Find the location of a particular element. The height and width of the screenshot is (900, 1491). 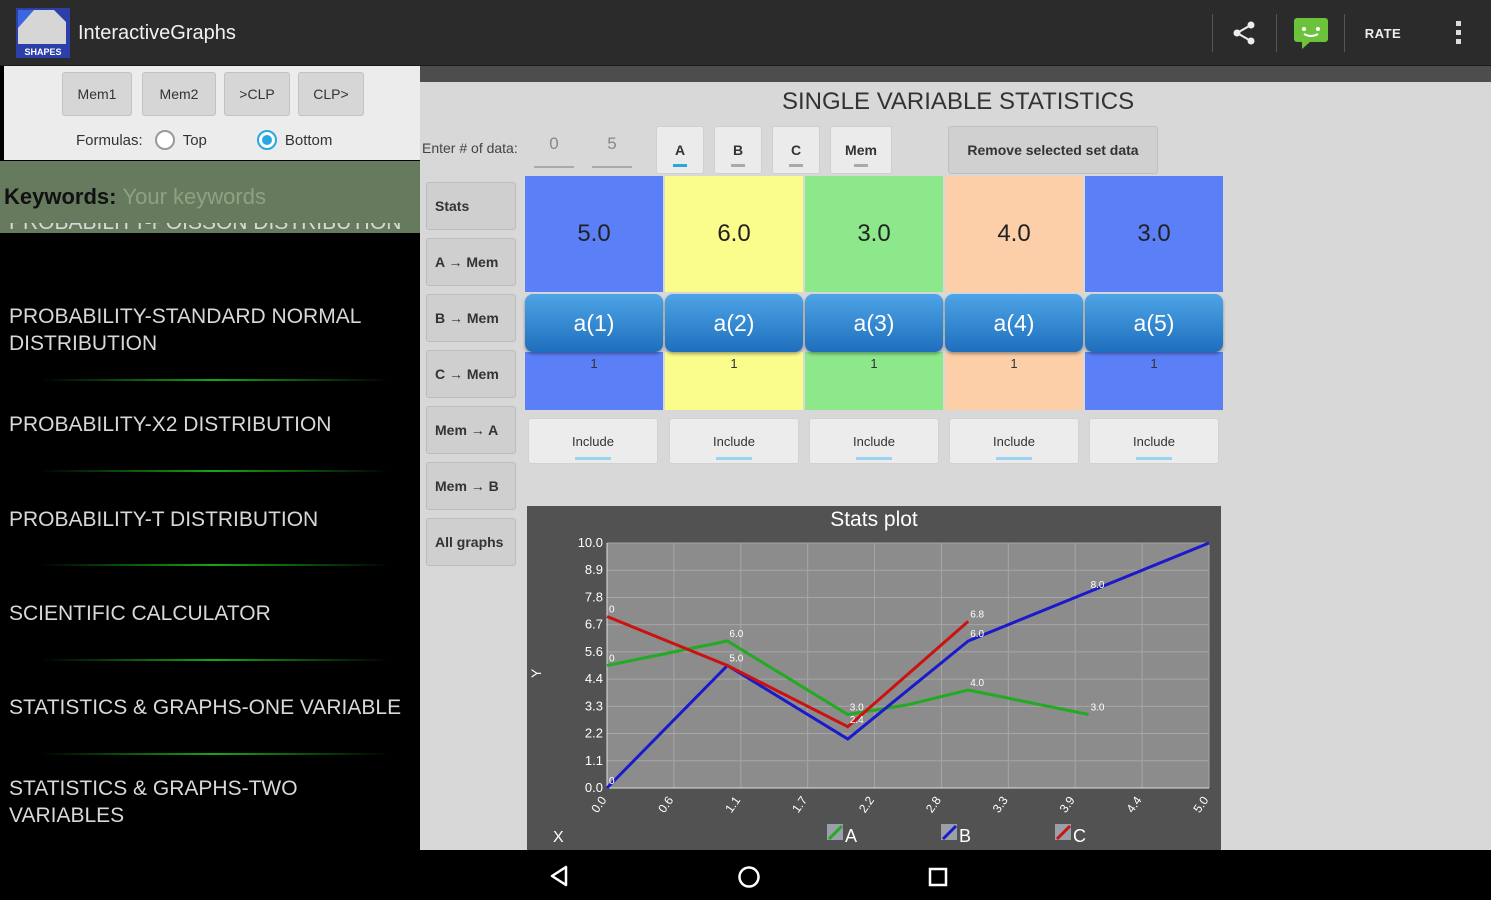

topic-item-stats-one-variable: STATISTICS & GRAPHS-ONE VARIABLE is located at coordinates (205, 707).